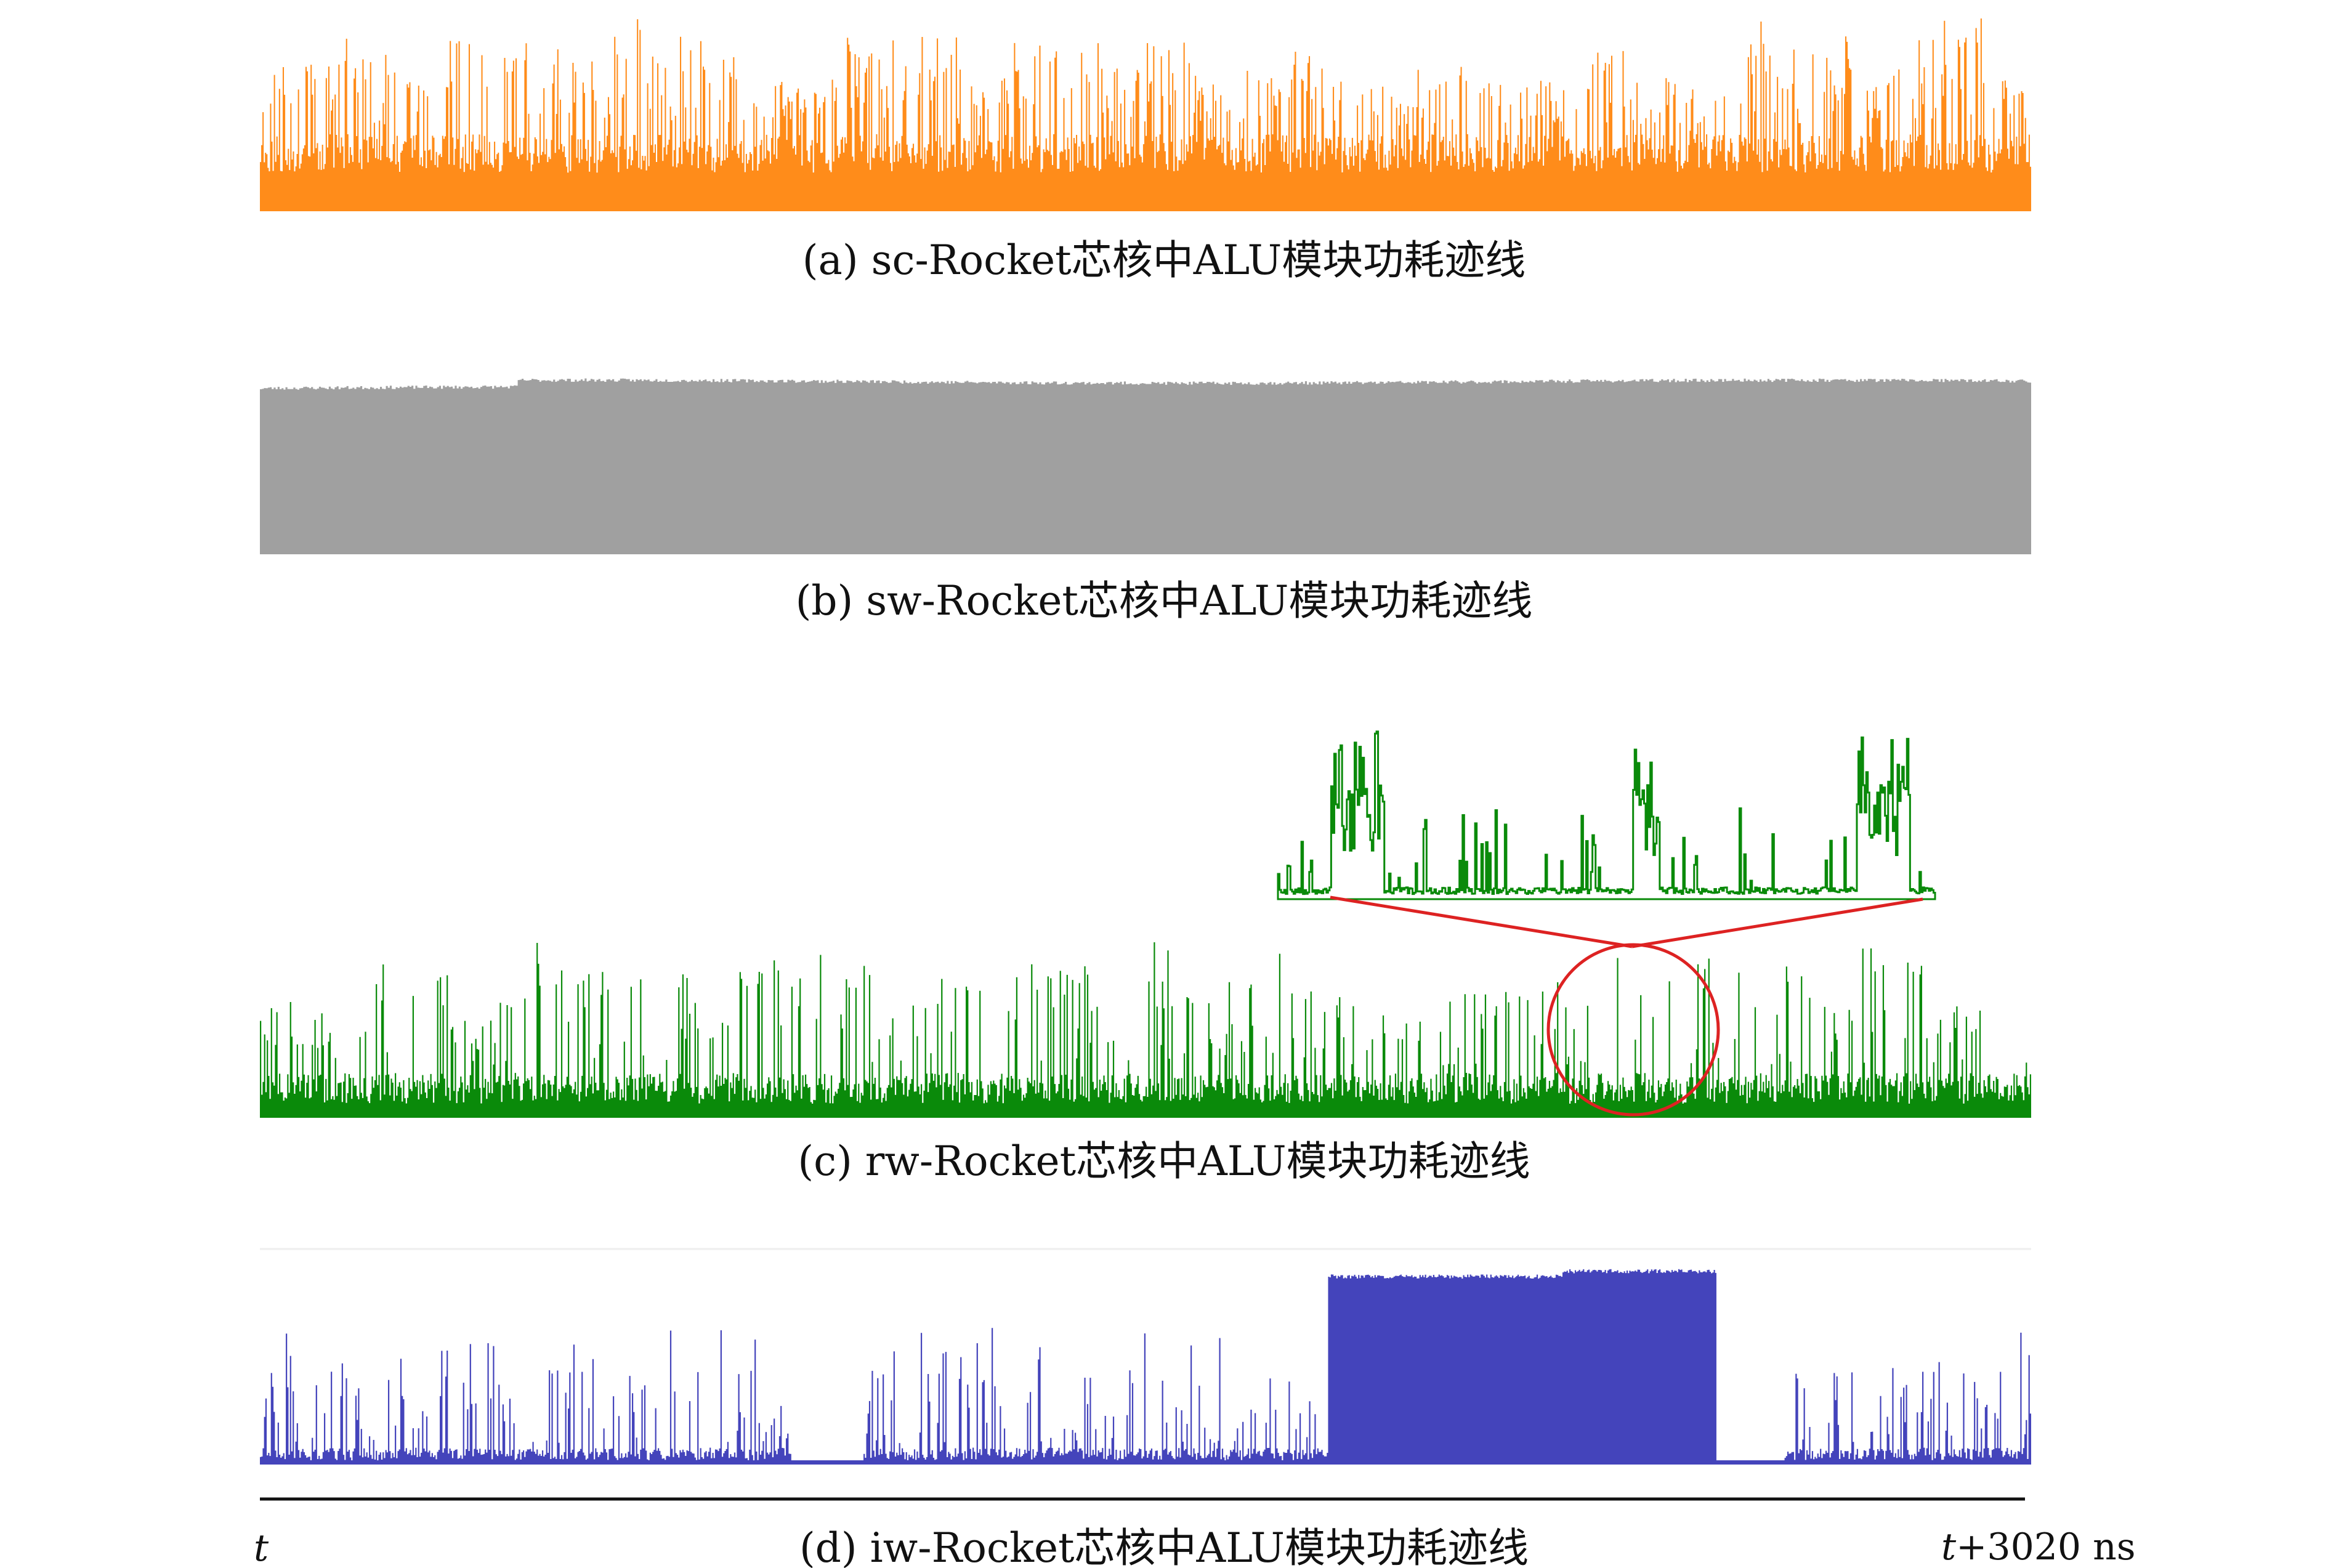 The width and height of the screenshot is (2328, 1568). What do you see at coordinates (2046, 1547) in the screenshot?
I see `time-axis-end-label-offset: +3020 ns` at bounding box center [2046, 1547].